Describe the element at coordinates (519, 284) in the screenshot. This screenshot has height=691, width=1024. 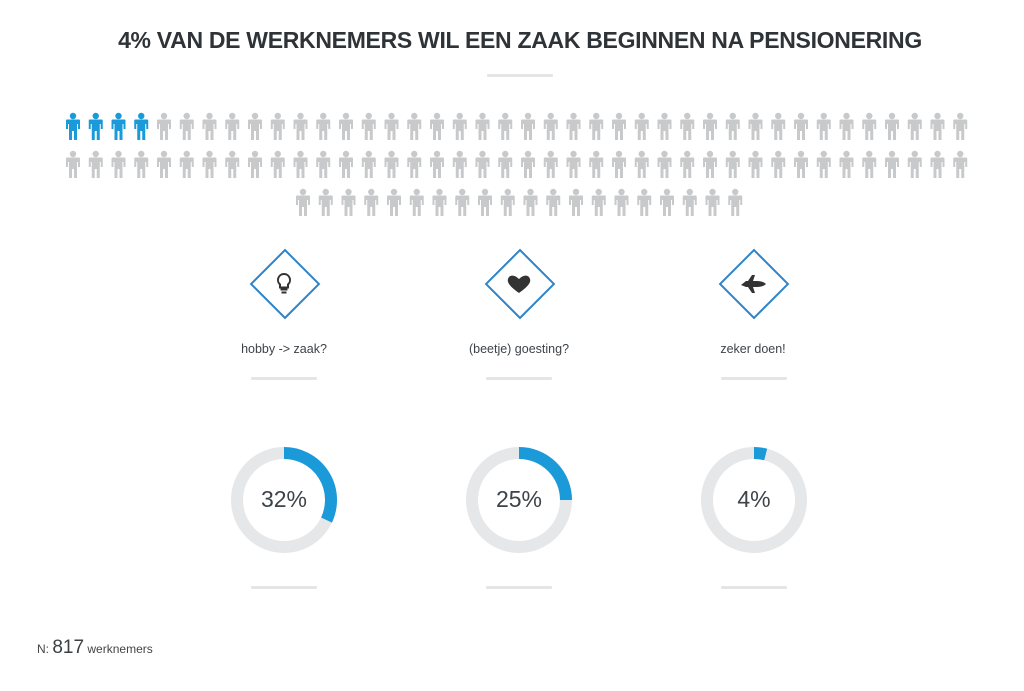
I see `heart-icon` at that location.